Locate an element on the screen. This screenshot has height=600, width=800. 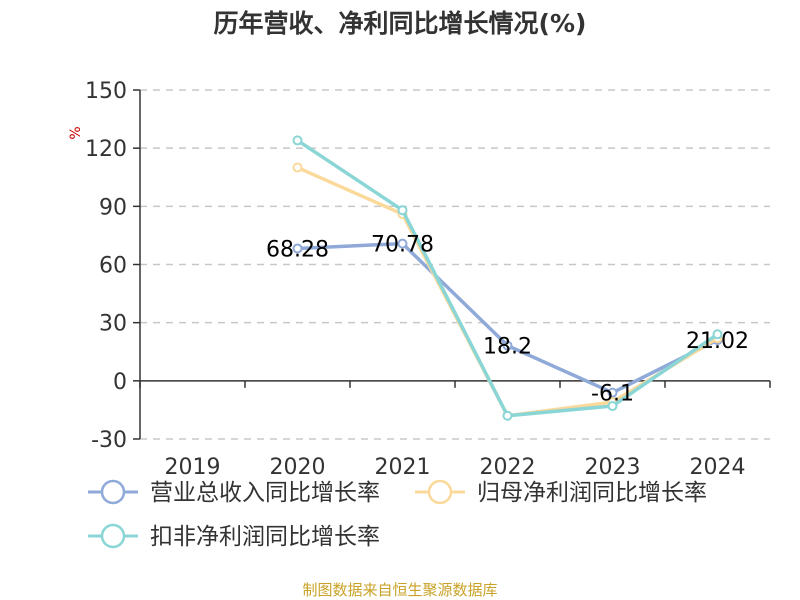
y-tick-label: 120 is located at coordinates (106, 149).